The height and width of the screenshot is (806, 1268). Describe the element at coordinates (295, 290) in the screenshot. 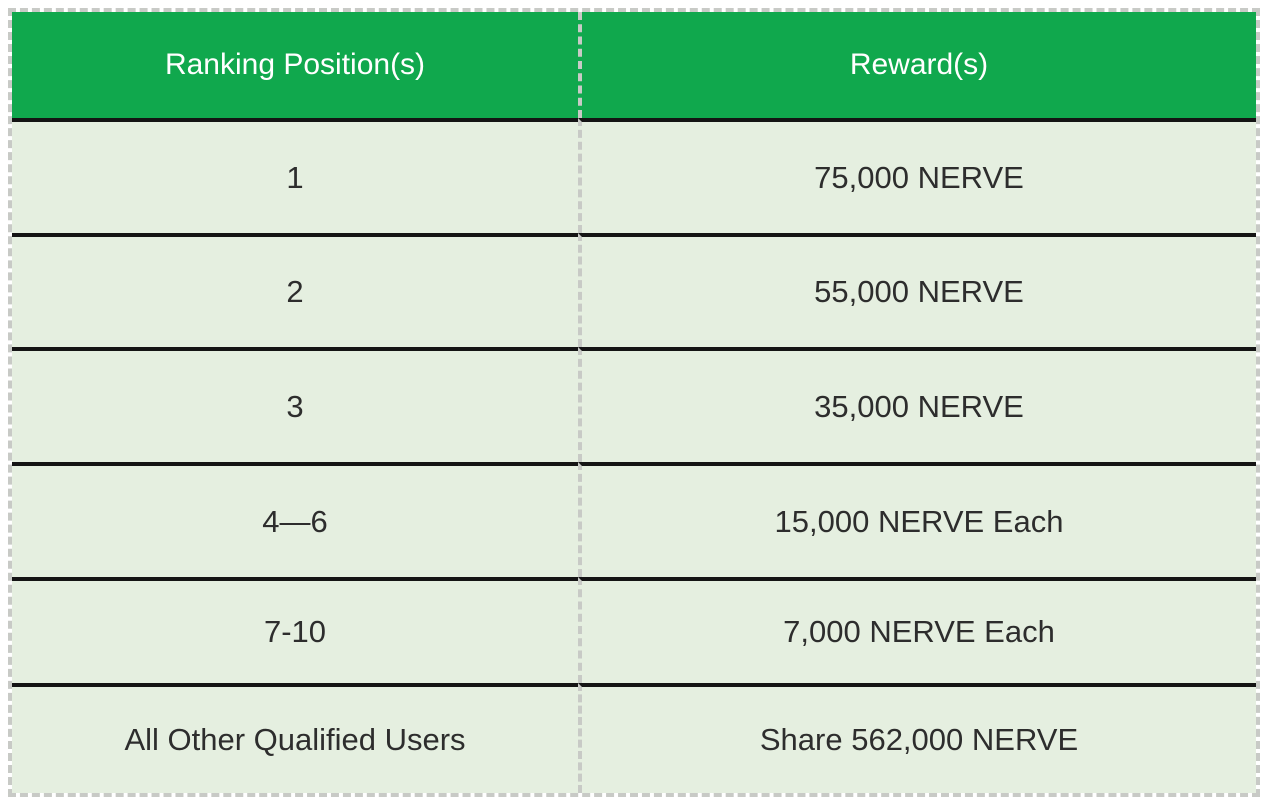

I see `ranking-cell-row-2: 2` at that location.